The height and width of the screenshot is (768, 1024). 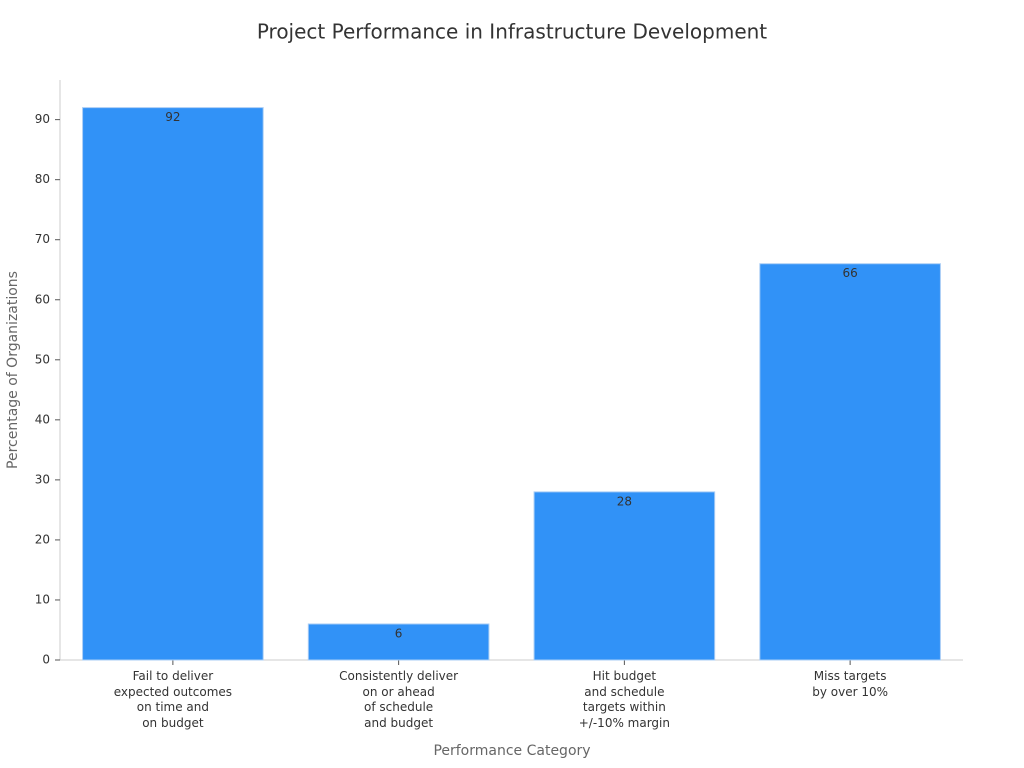 I want to click on value-label: 6, so click(x=399, y=633).